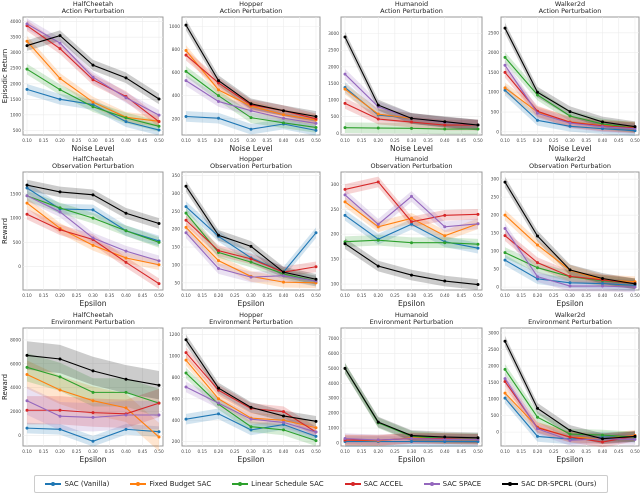 This screenshot has width=640, height=494. I want to click on y-tick-label: 1200, so click(174, 335).